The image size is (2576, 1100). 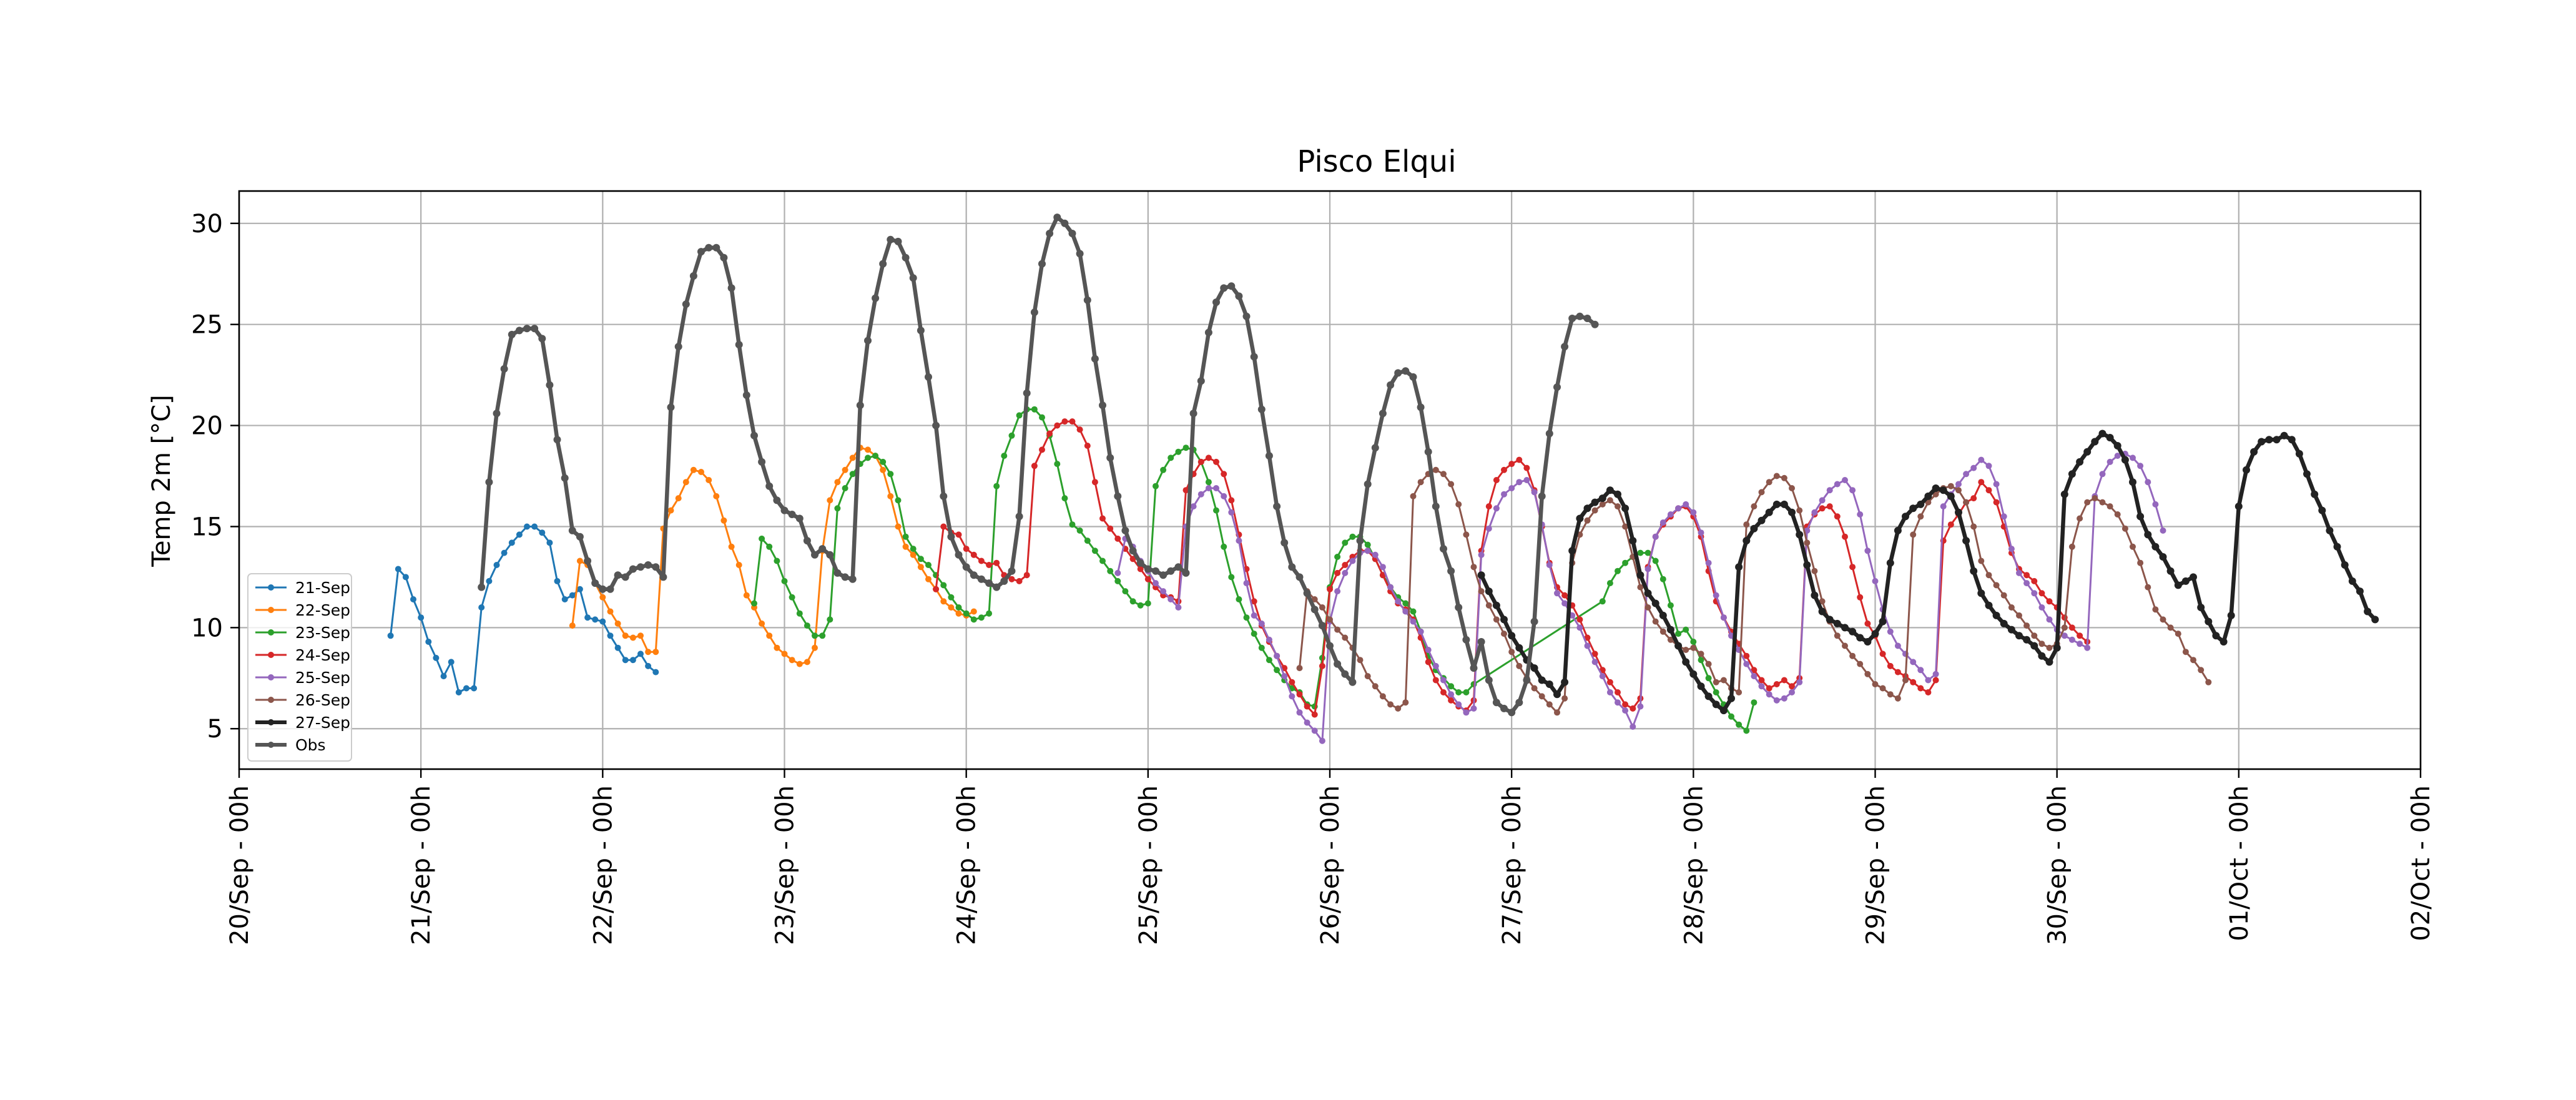 What do you see at coordinates (421, 865) in the screenshot?
I see `x-tick-label: 21/Sep - 00h` at bounding box center [421, 865].